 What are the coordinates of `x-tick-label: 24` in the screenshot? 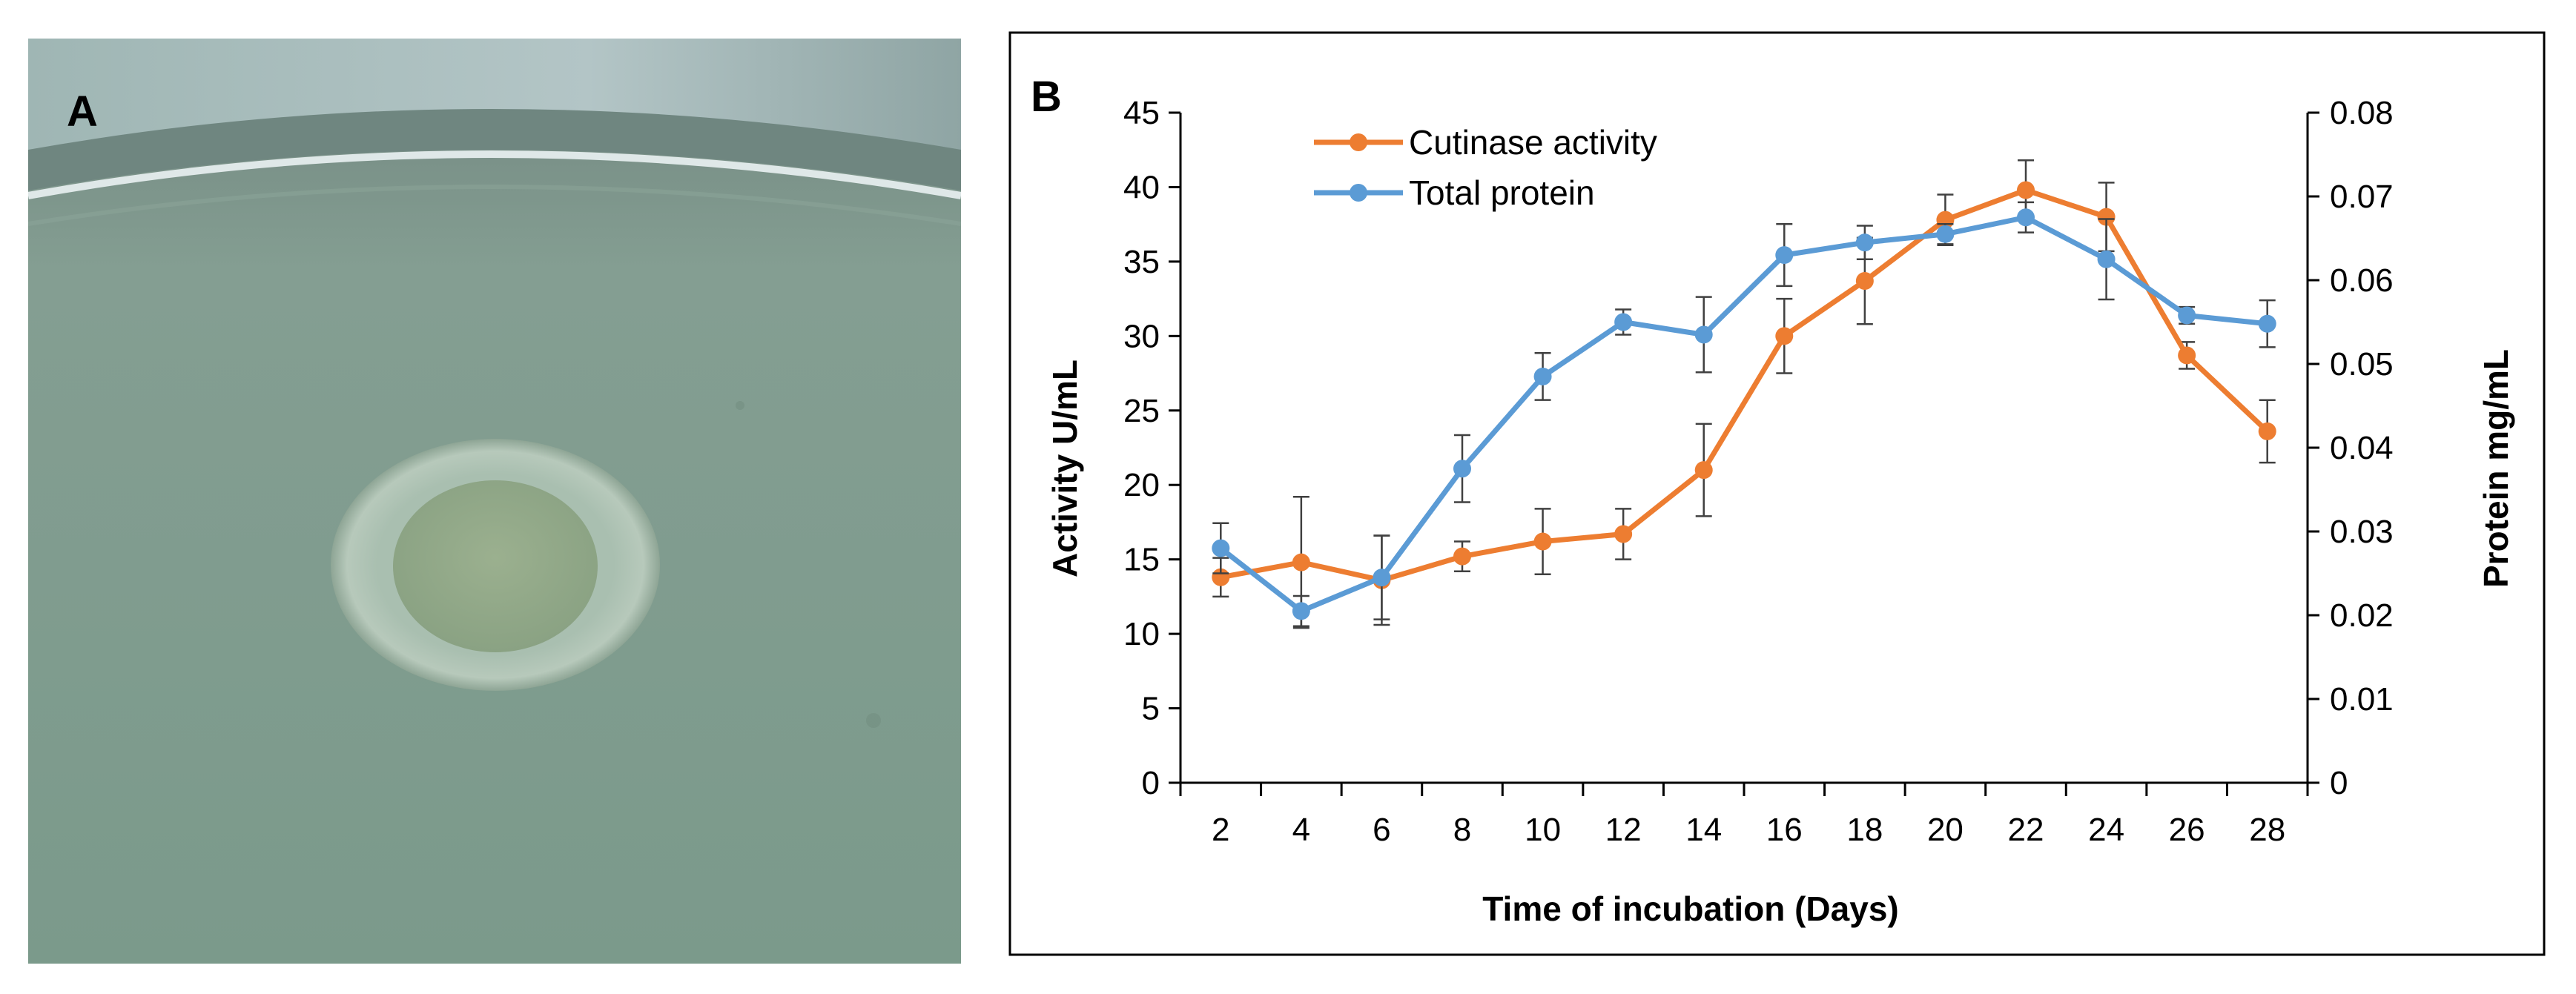 It's located at (2106, 830).